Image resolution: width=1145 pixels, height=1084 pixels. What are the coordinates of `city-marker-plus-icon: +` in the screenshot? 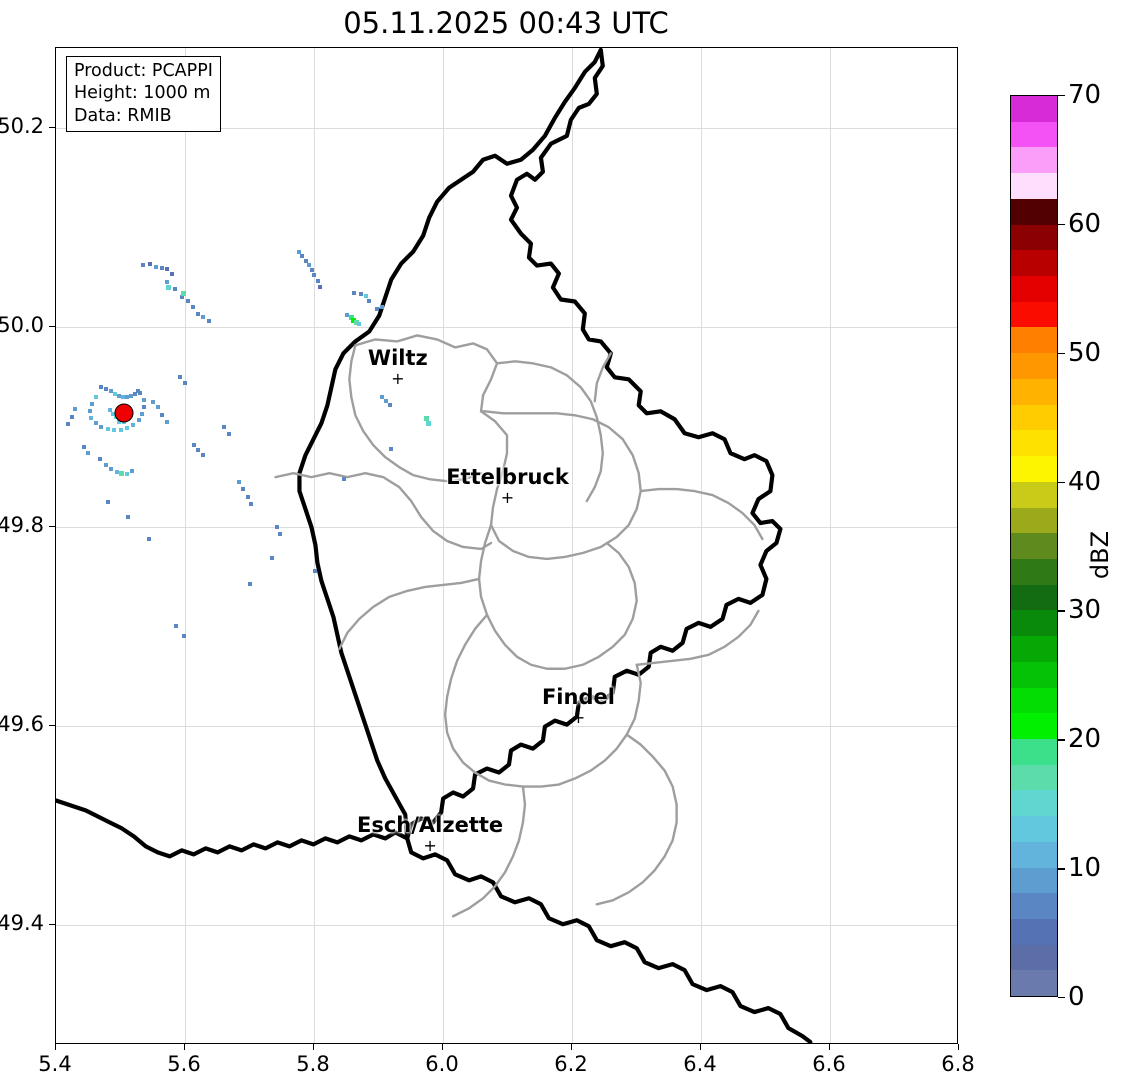 It's located at (398, 379).